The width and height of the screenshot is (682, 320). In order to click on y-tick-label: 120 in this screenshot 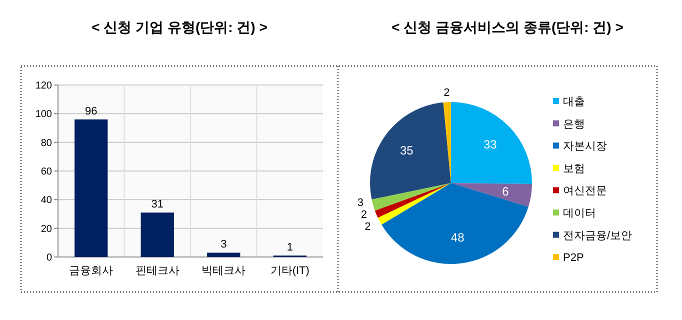, I will do `click(43, 86)`.